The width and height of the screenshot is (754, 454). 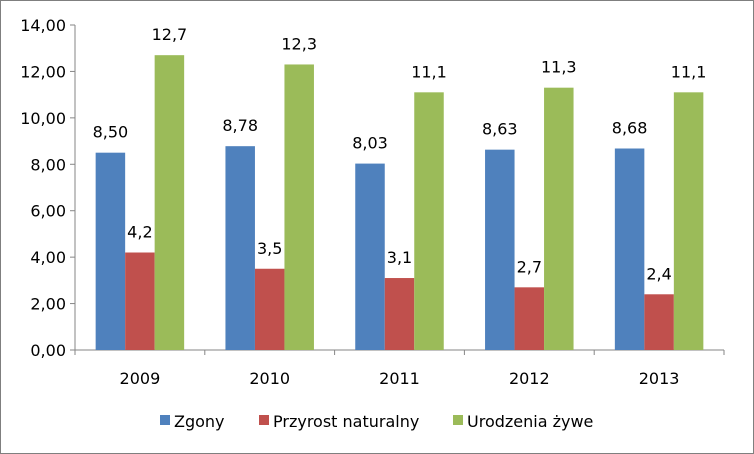 I want to click on data-label: 8,03, so click(x=370, y=143).